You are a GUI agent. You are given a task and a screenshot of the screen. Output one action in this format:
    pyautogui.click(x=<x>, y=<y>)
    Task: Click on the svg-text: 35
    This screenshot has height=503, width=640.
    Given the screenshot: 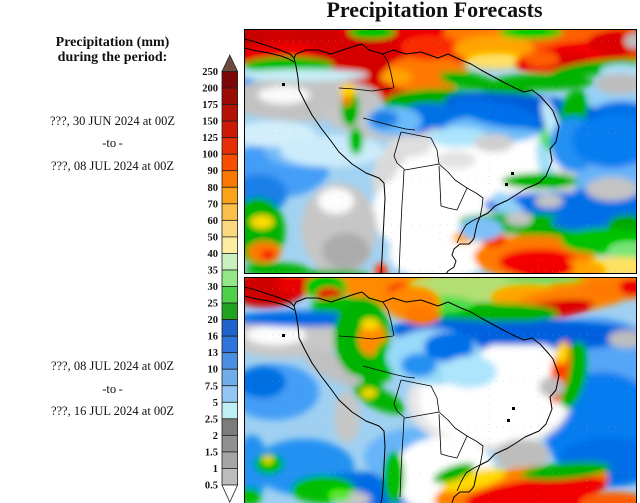 What is the action you would take?
    pyautogui.click(x=213, y=271)
    